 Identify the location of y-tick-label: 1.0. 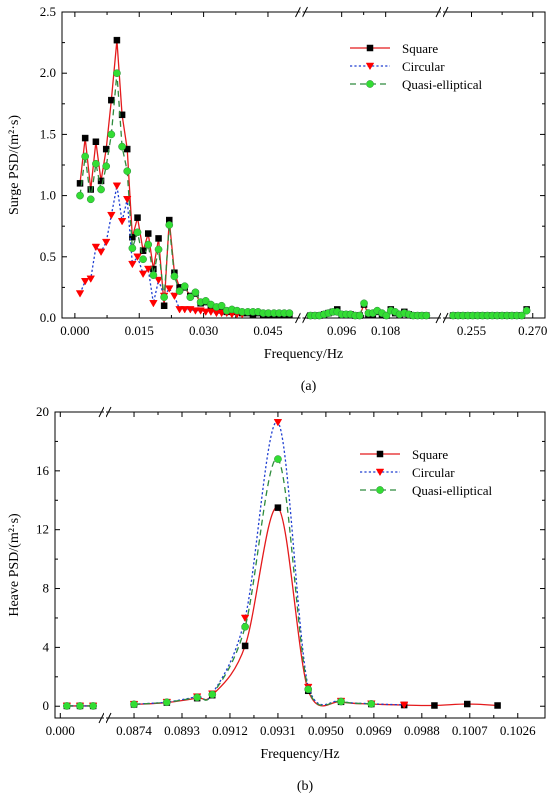
(48, 195).